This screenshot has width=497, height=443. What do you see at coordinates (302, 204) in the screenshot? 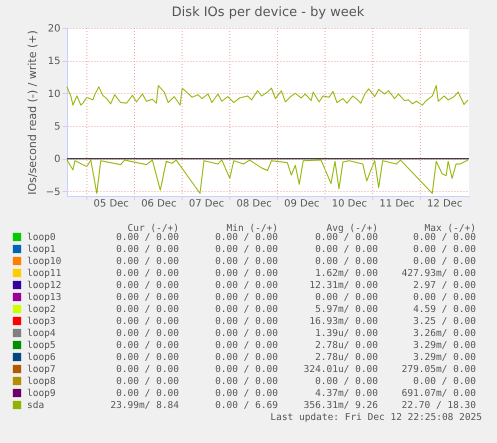
I see `x-tick-label: 09 Dec` at bounding box center [302, 204].